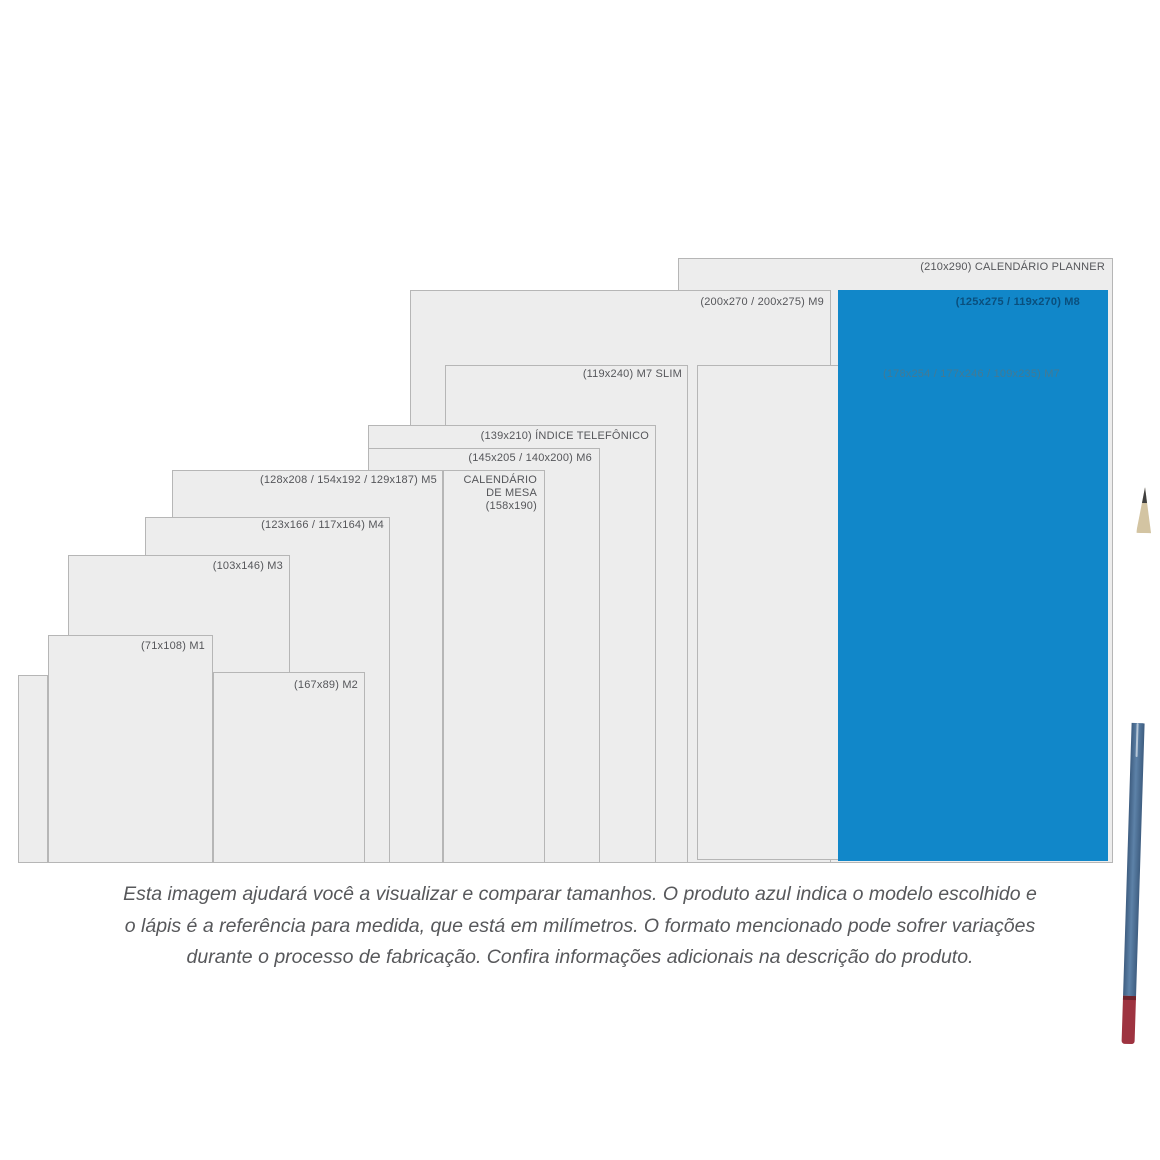 The width and height of the screenshot is (1160, 1160). Describe the element at coordinates (1144, 495) in the screenshot. I see `pencil-lead-point` at that location.